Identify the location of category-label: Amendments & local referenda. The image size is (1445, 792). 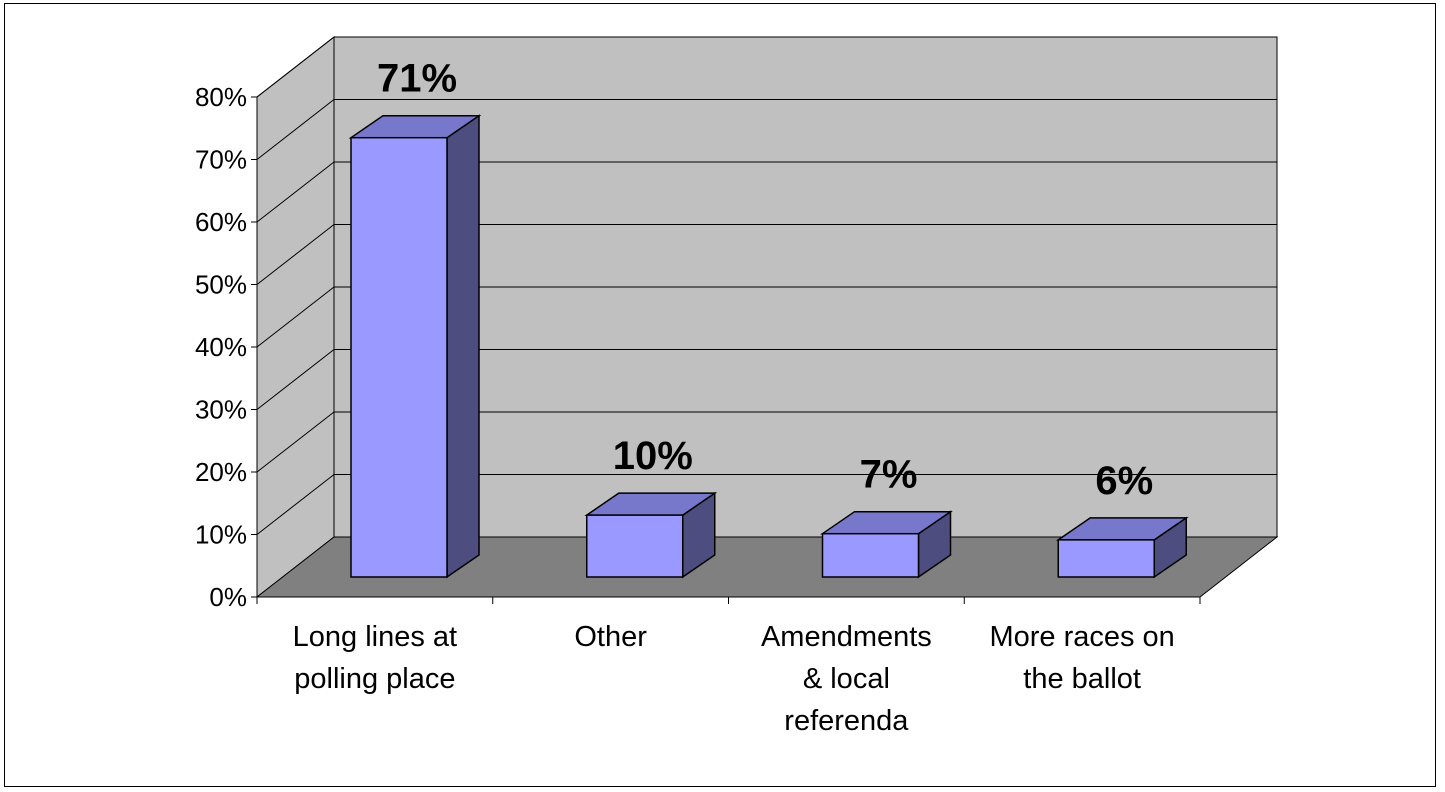
(846, 679).